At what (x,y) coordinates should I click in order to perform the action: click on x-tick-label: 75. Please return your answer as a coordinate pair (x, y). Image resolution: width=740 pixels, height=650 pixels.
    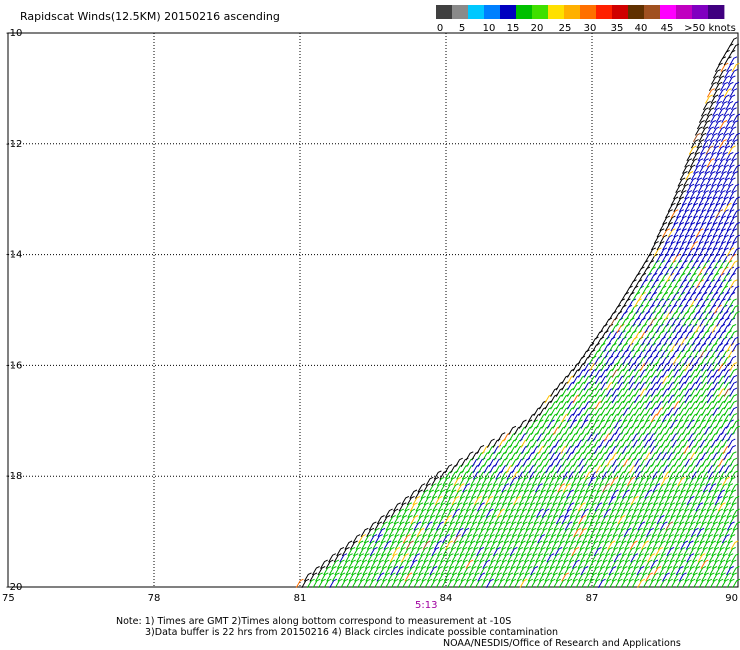
    Looking at the image, I should click on (8, 598).